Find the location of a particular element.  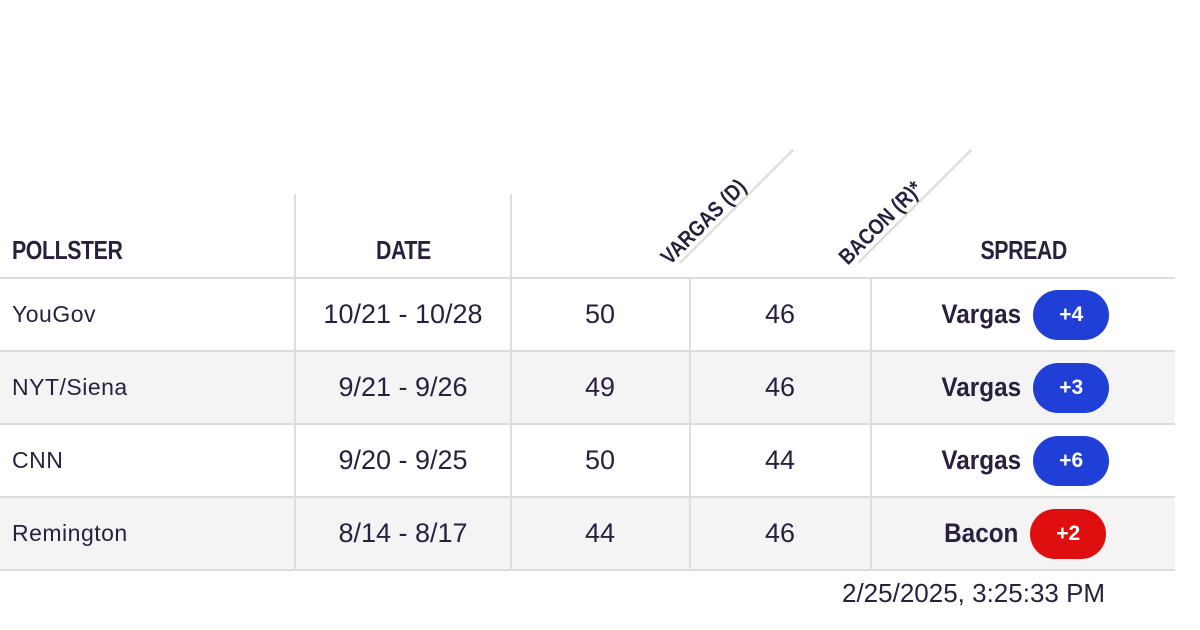

table-row: YouGov 10/21 - 10/28 50 46 Vargas +4 is located at coordinates (587, 313).